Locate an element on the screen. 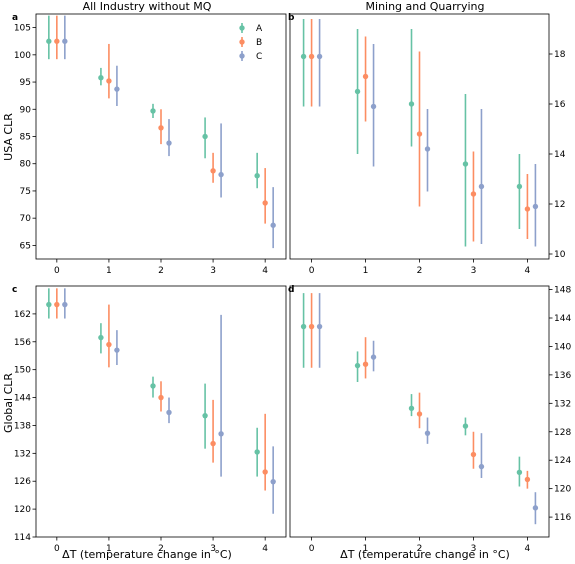 The image size is (575, 564). y-tick-label: 75 is located at coordinates (25, 192).